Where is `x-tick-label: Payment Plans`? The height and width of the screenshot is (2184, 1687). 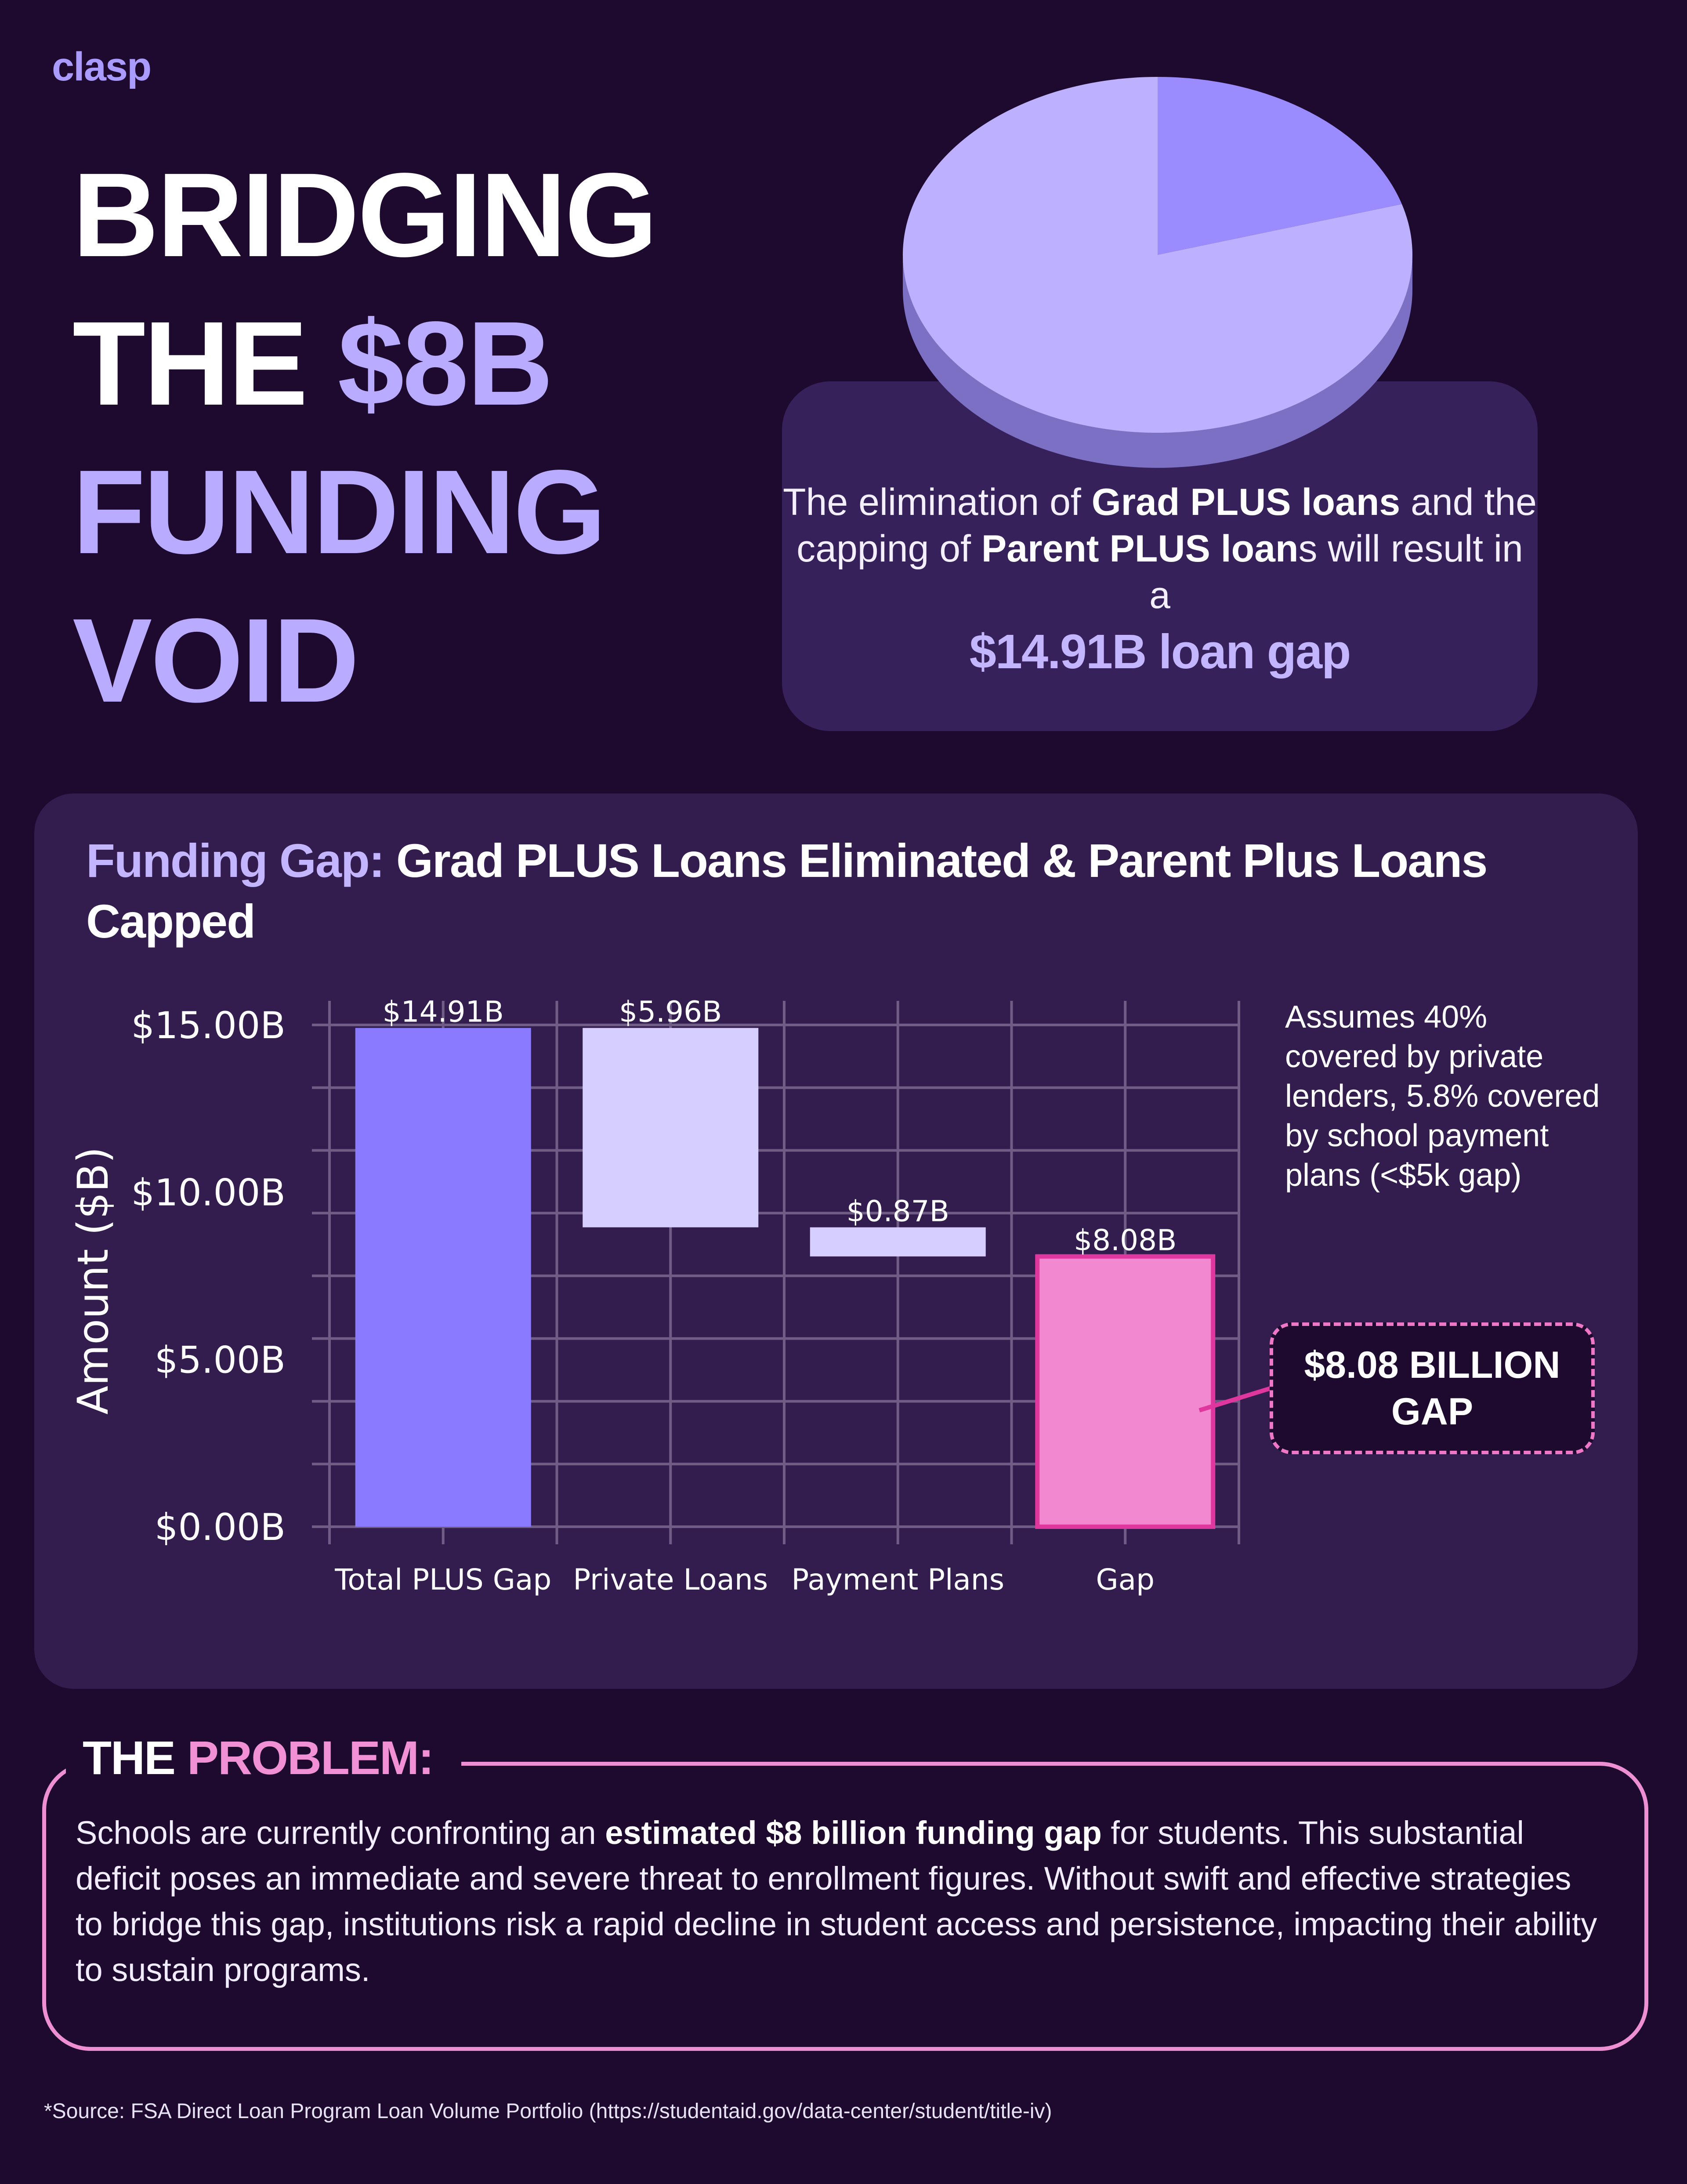
x-tick-label: Payment Plans is located at coordinates (897, 1580).